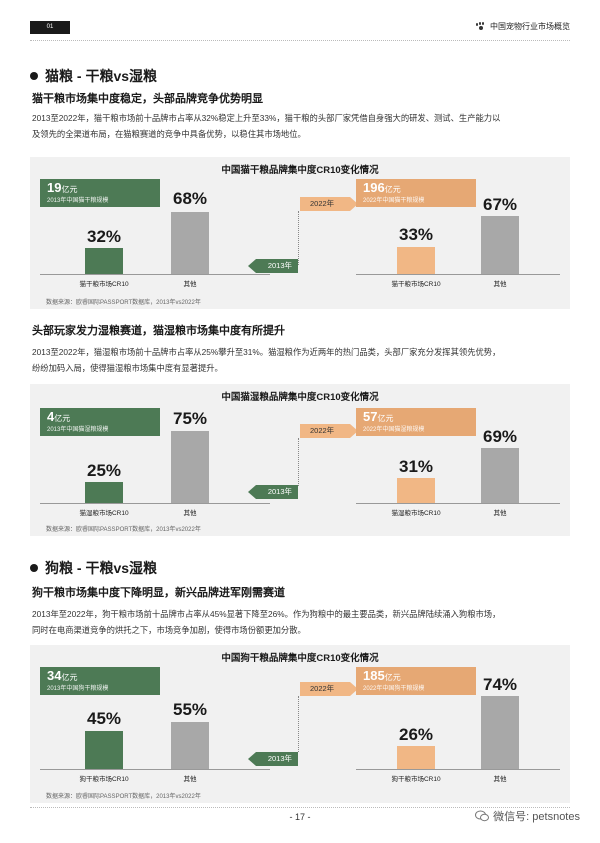 This screenshot has width=600, height=843. Describe the element at coordinates (374, 675) in the screenshot. I see `badge-value: 185` at that location.